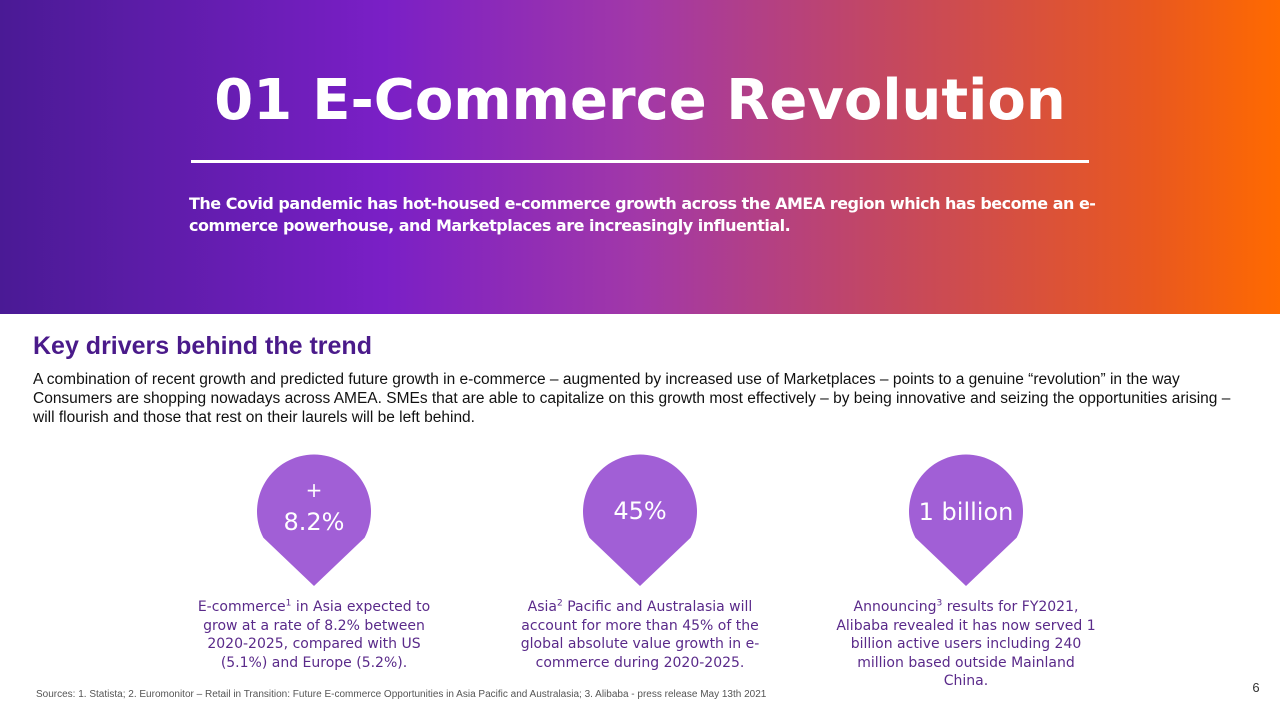  I want to click on map-pin-icon: 1 billion, so click(966, 520).